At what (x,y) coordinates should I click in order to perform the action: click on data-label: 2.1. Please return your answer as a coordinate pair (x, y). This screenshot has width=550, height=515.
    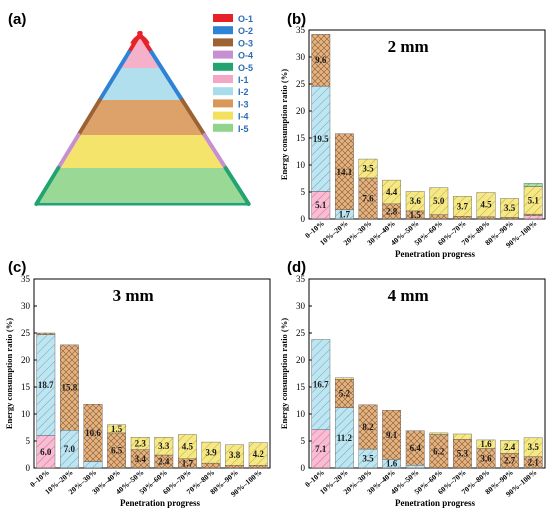
    Looking at the image, I should click on (534, 462).